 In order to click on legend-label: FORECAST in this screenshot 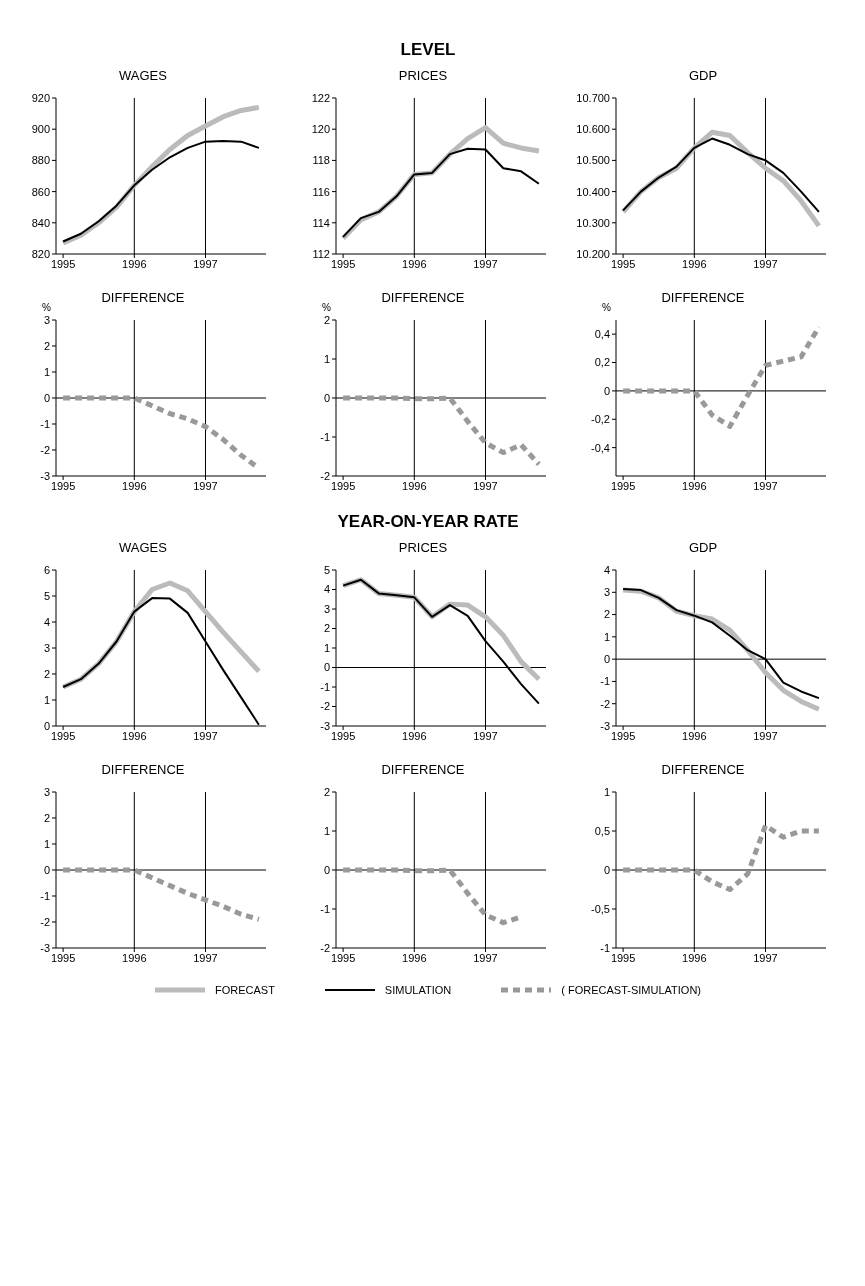, I will do `click(244, 990)`.